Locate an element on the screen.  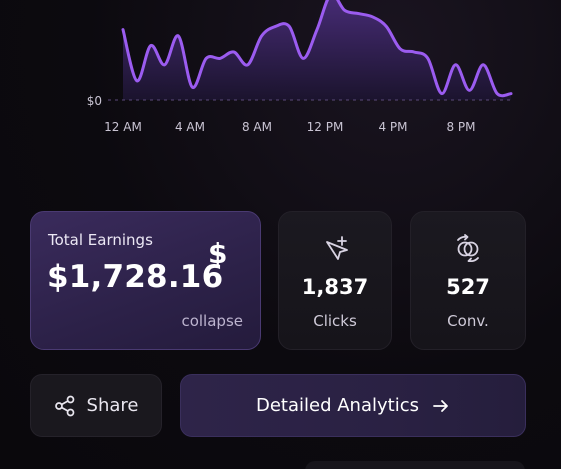
share-icon is located at coordinates (64, 405).